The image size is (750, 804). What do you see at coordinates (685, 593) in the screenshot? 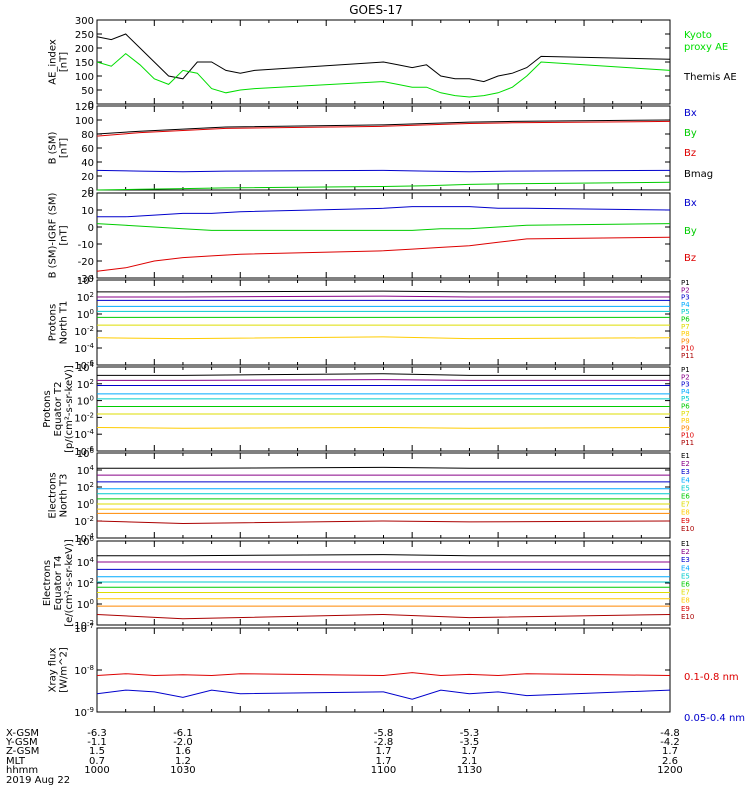
I see `legend-label: E7` at bounding box center [685, 593].